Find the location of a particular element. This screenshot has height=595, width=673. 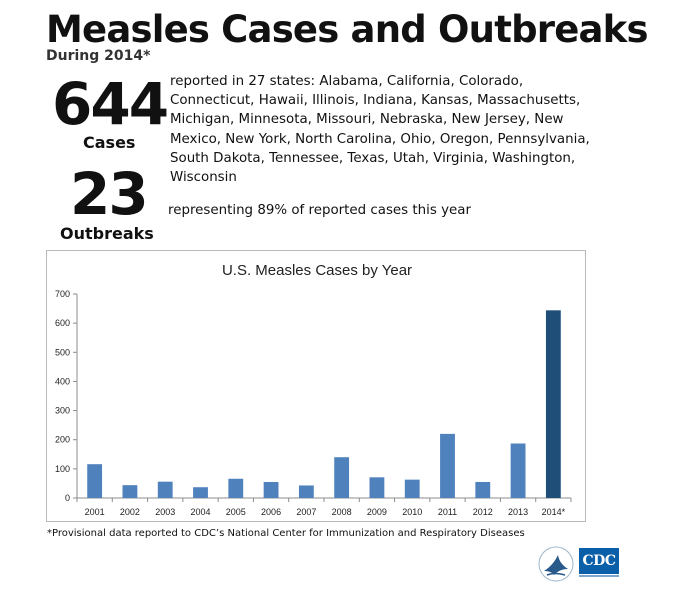

hhs-eagle-icon is located at coordinates (556, 564).